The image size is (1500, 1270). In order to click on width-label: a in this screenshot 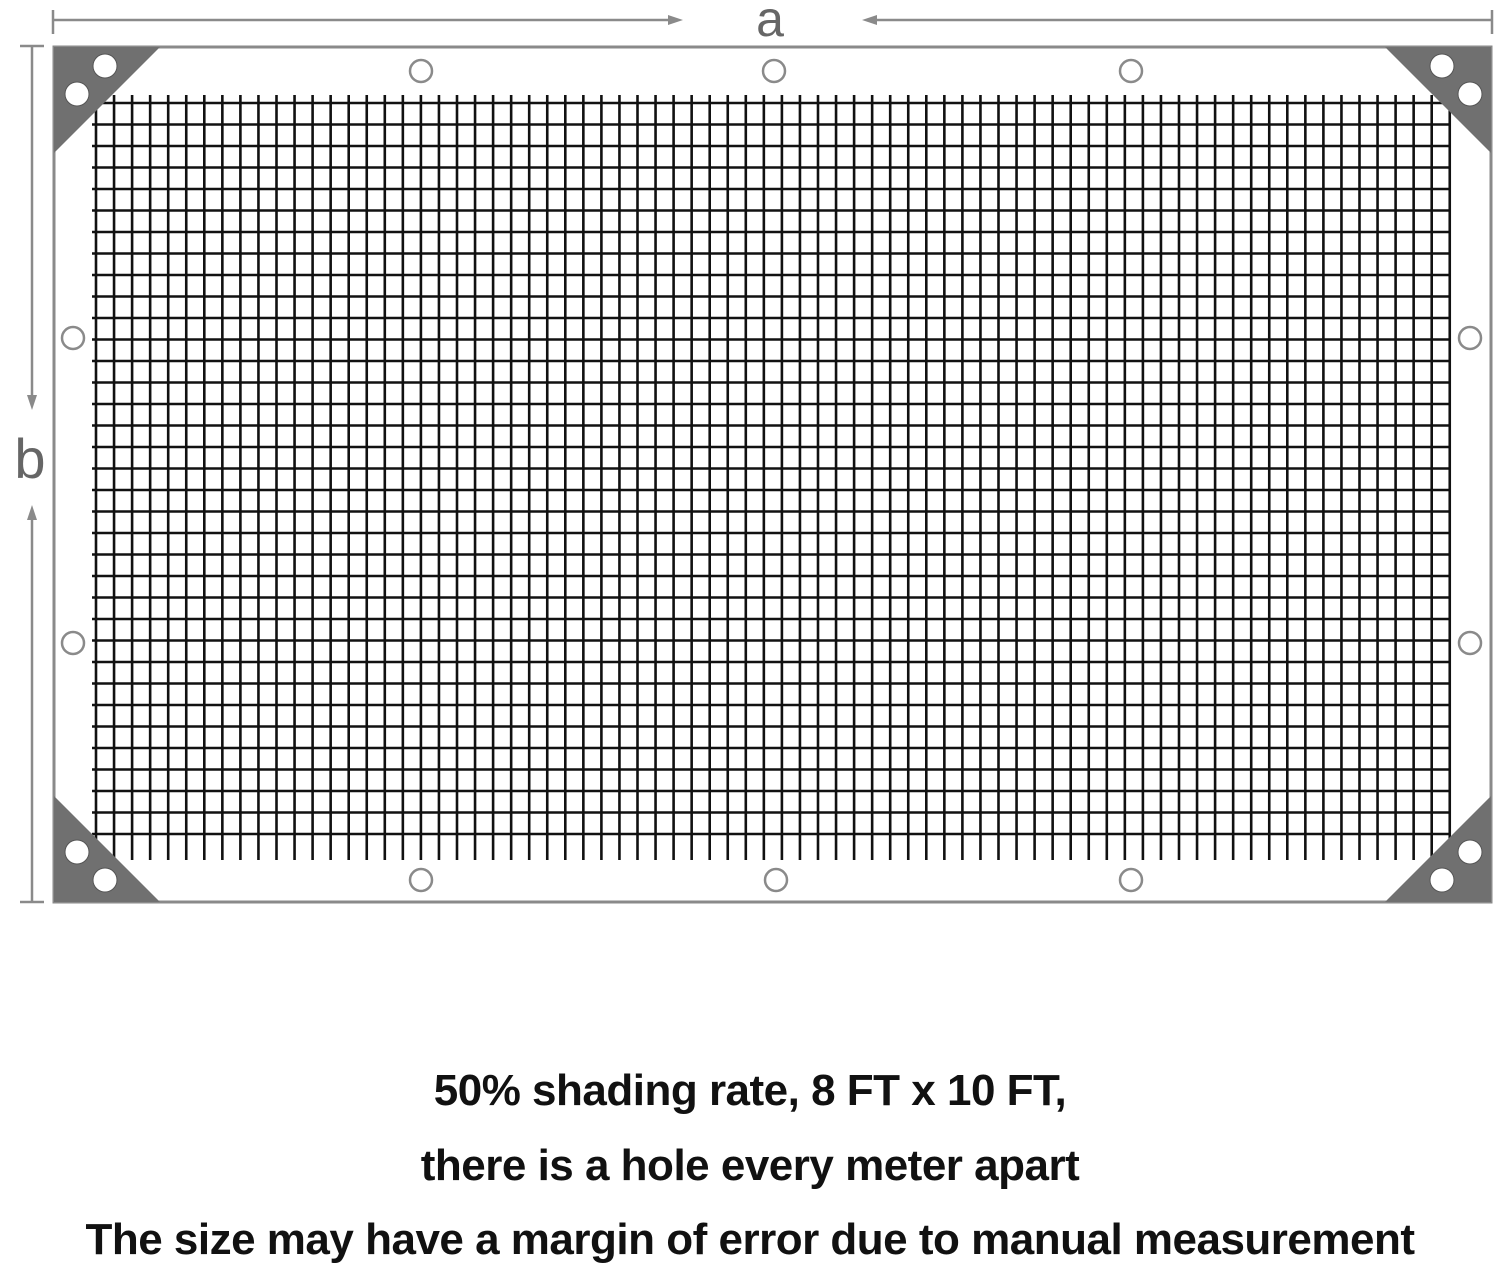, I will do `click(770, 23)`.